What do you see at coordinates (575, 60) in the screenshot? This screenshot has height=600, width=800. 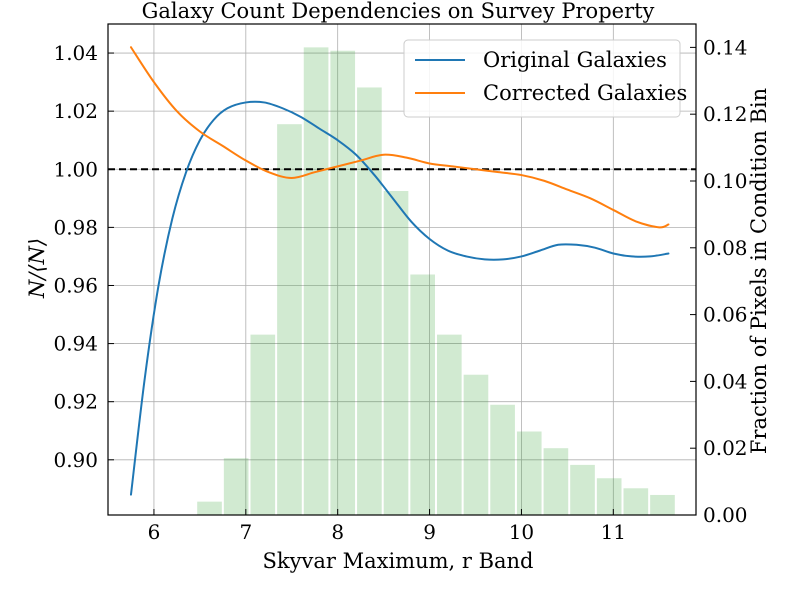 I see `legend-label-original: Original Galaxies` at bounding box center [575, 60].